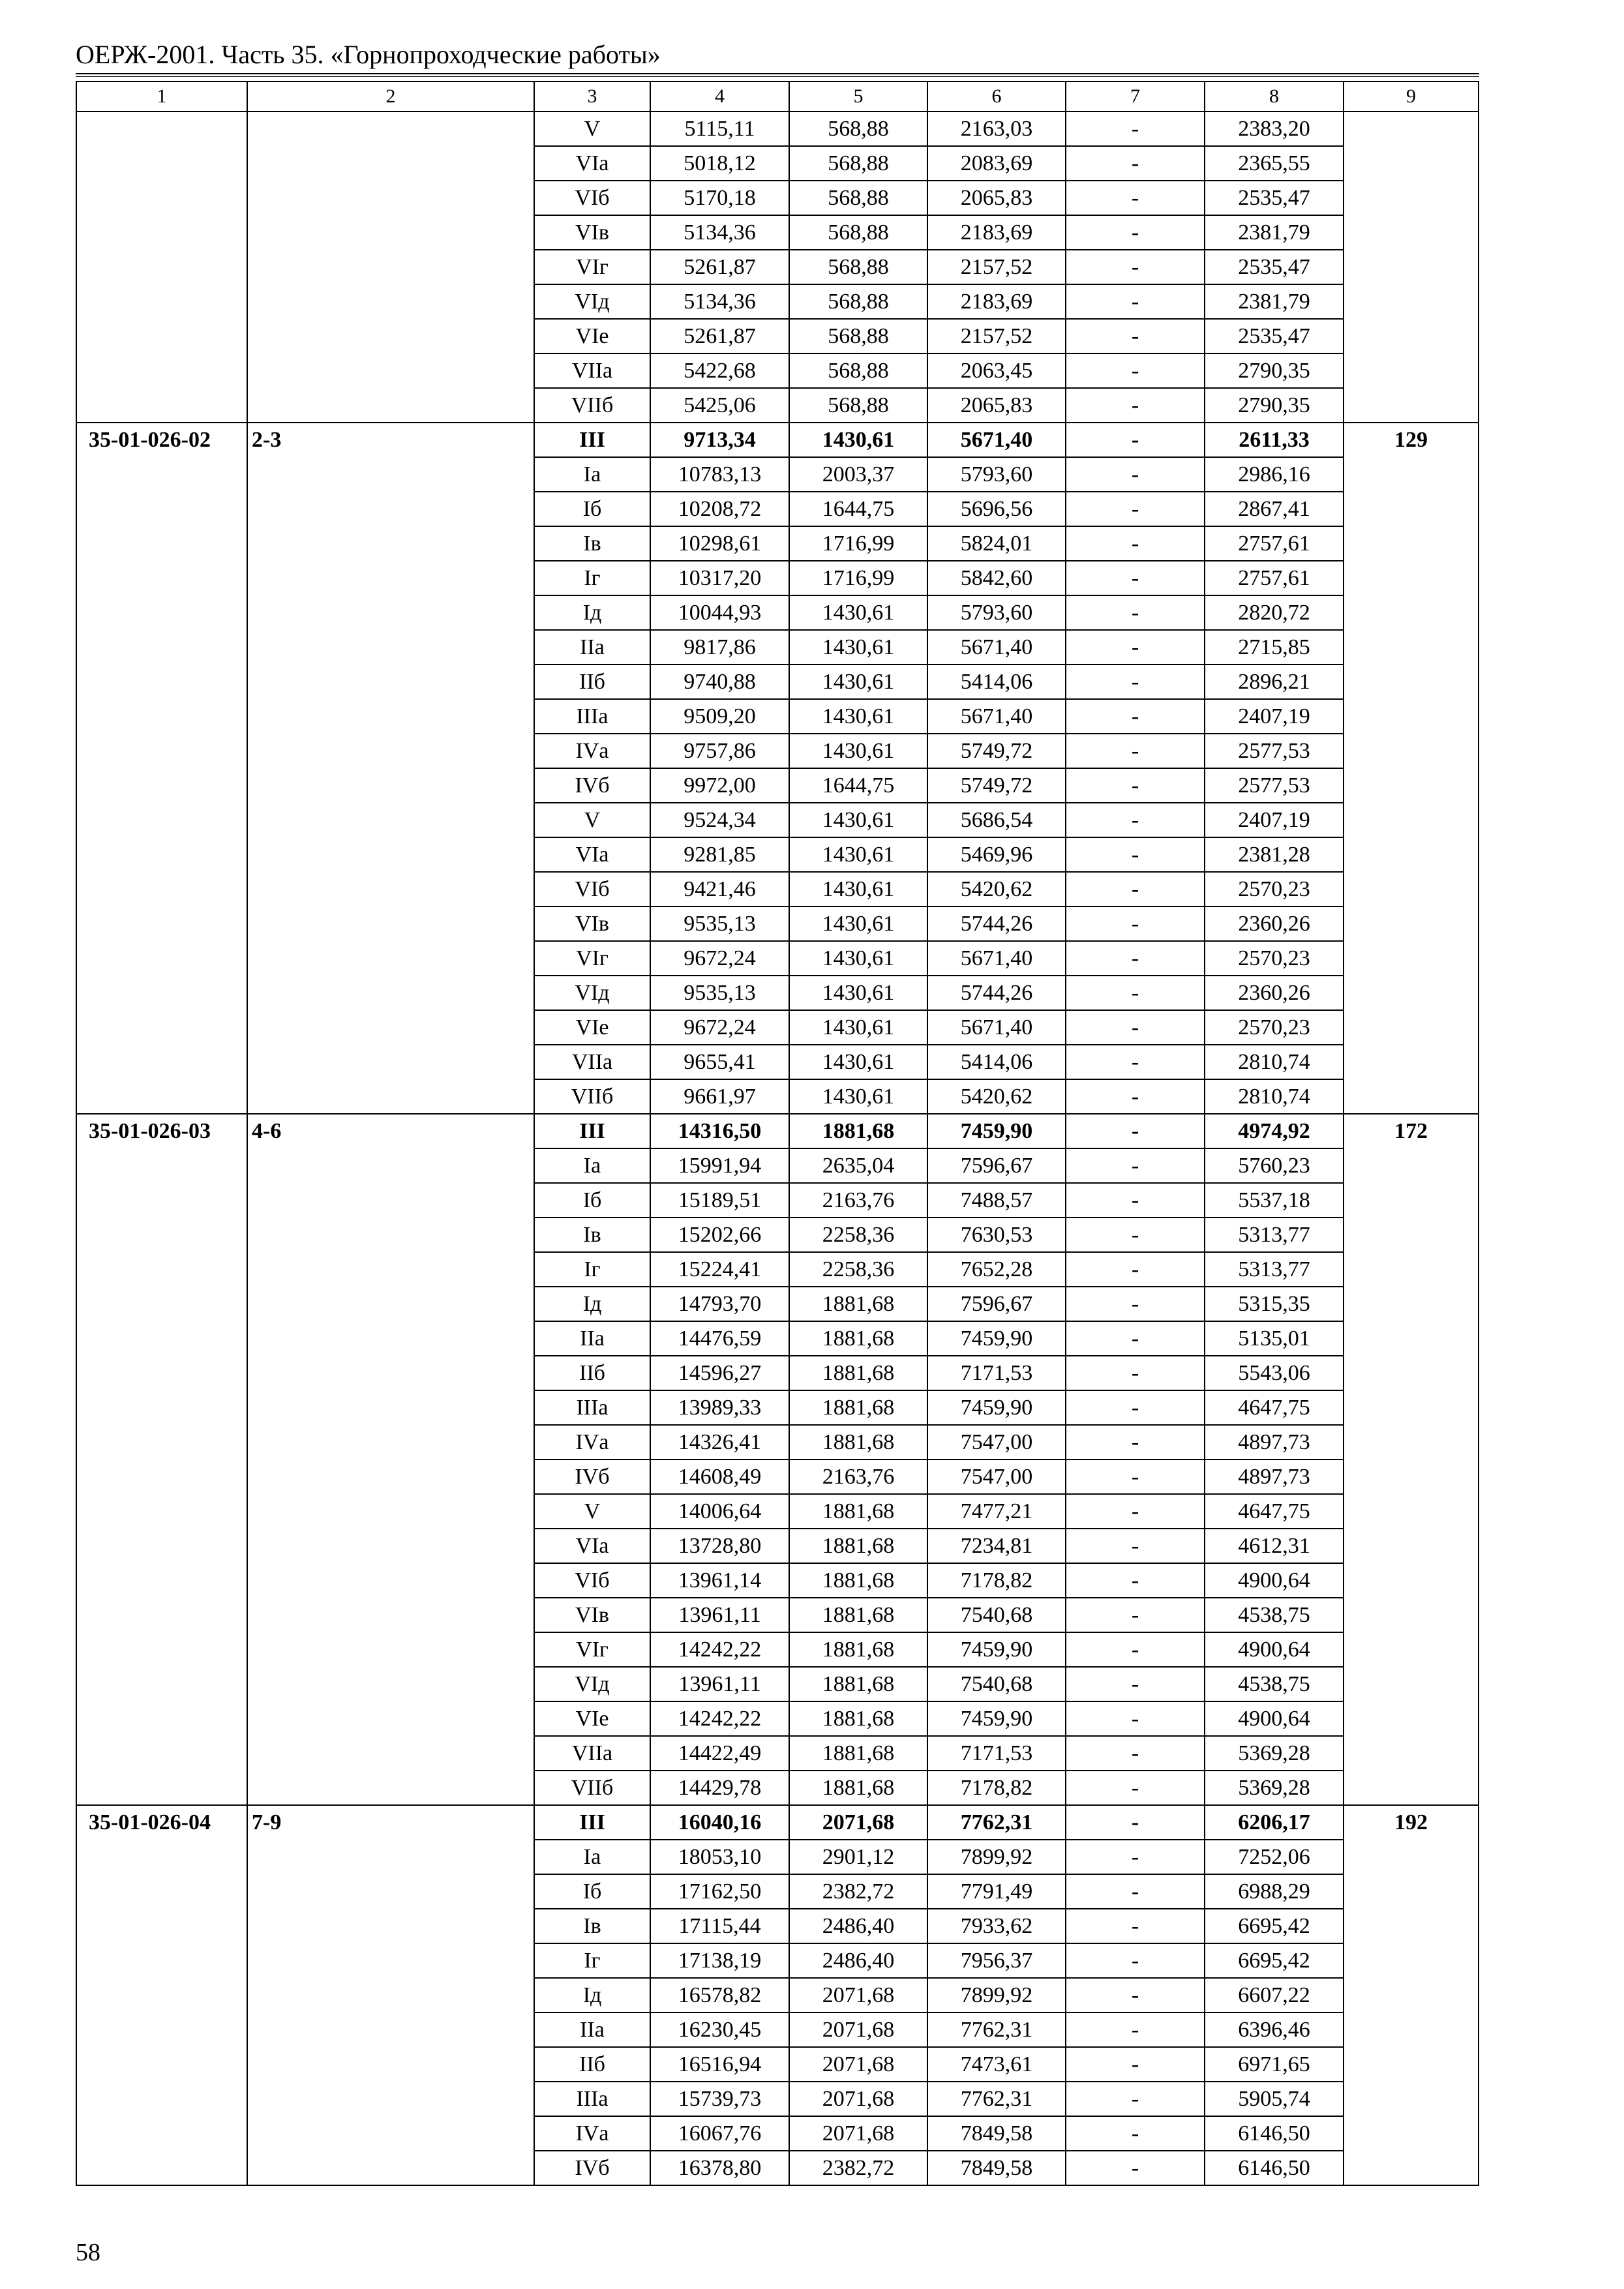 The height and width of the screenshot is (2289, 1624). I want to click on machines-cell: 2157,52, so click(996, 336).